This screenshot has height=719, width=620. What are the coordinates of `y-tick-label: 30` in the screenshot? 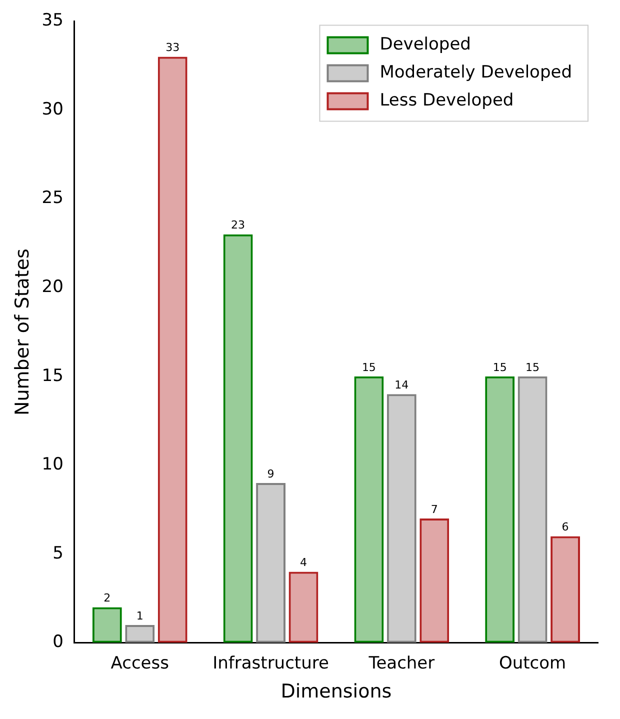 It's located at (53, 109).